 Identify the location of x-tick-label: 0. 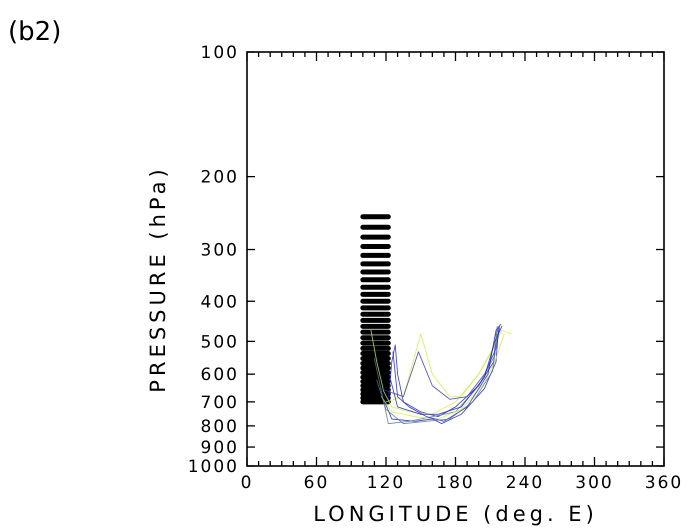
(247, 483).